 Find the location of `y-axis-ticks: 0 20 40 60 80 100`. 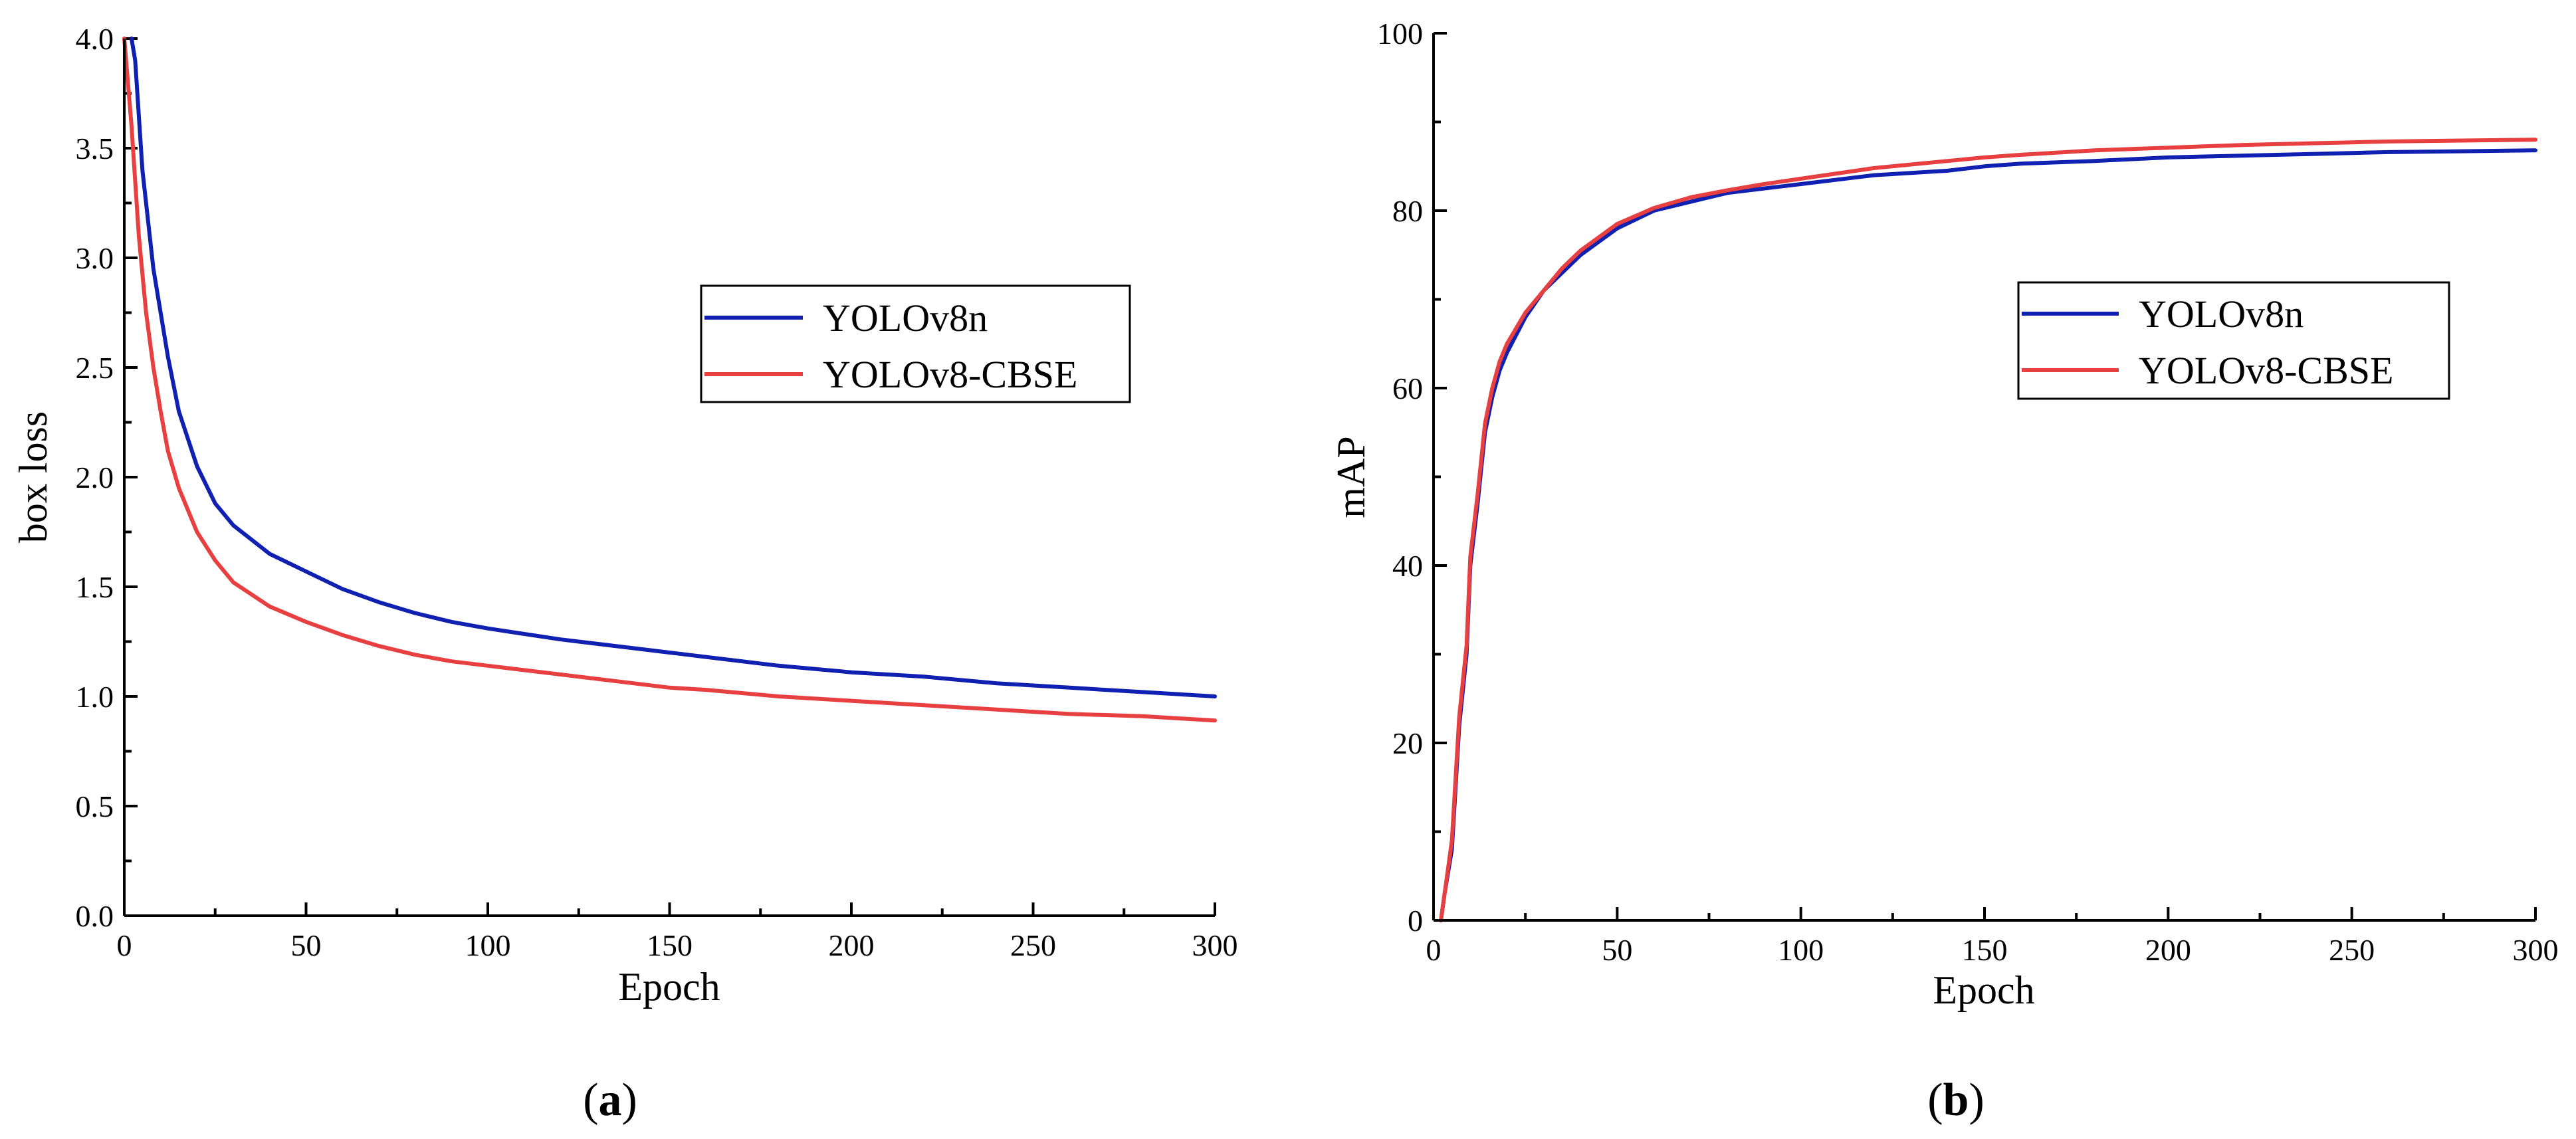

y-axis-ticks: 0 20 40 60 80 100 is located at coordinates (1412, 478).